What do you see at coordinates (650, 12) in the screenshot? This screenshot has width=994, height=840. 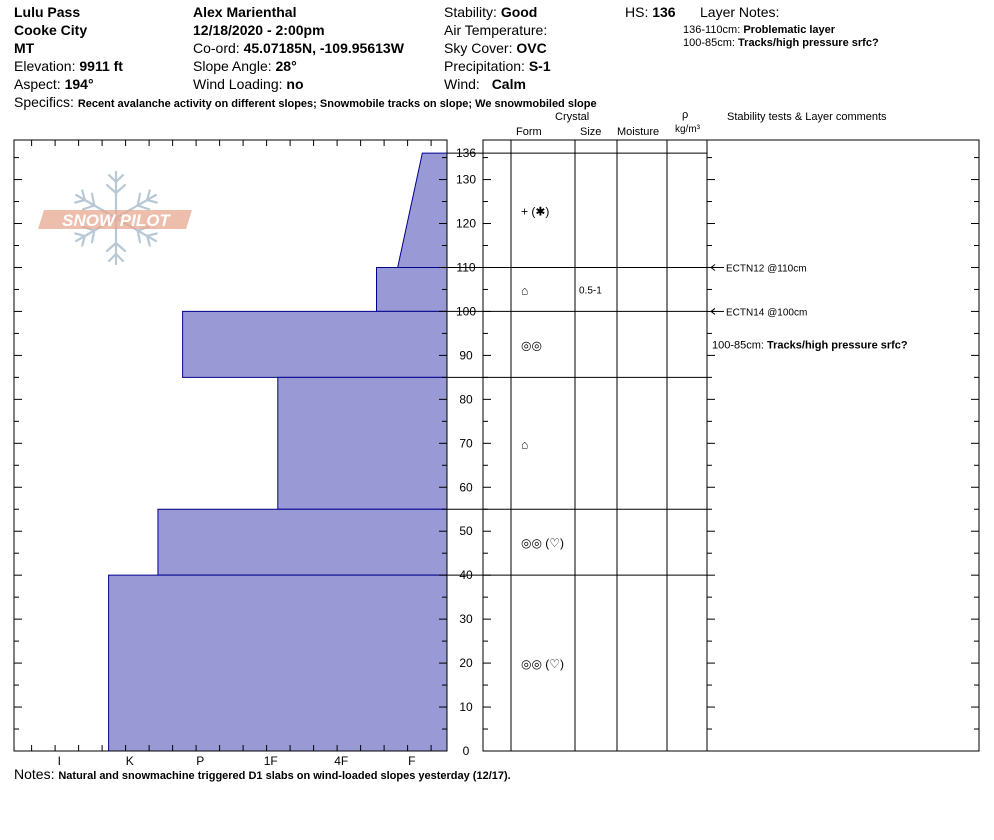 I see `hs-field: HS: 136` at bounding box center [650, 12].